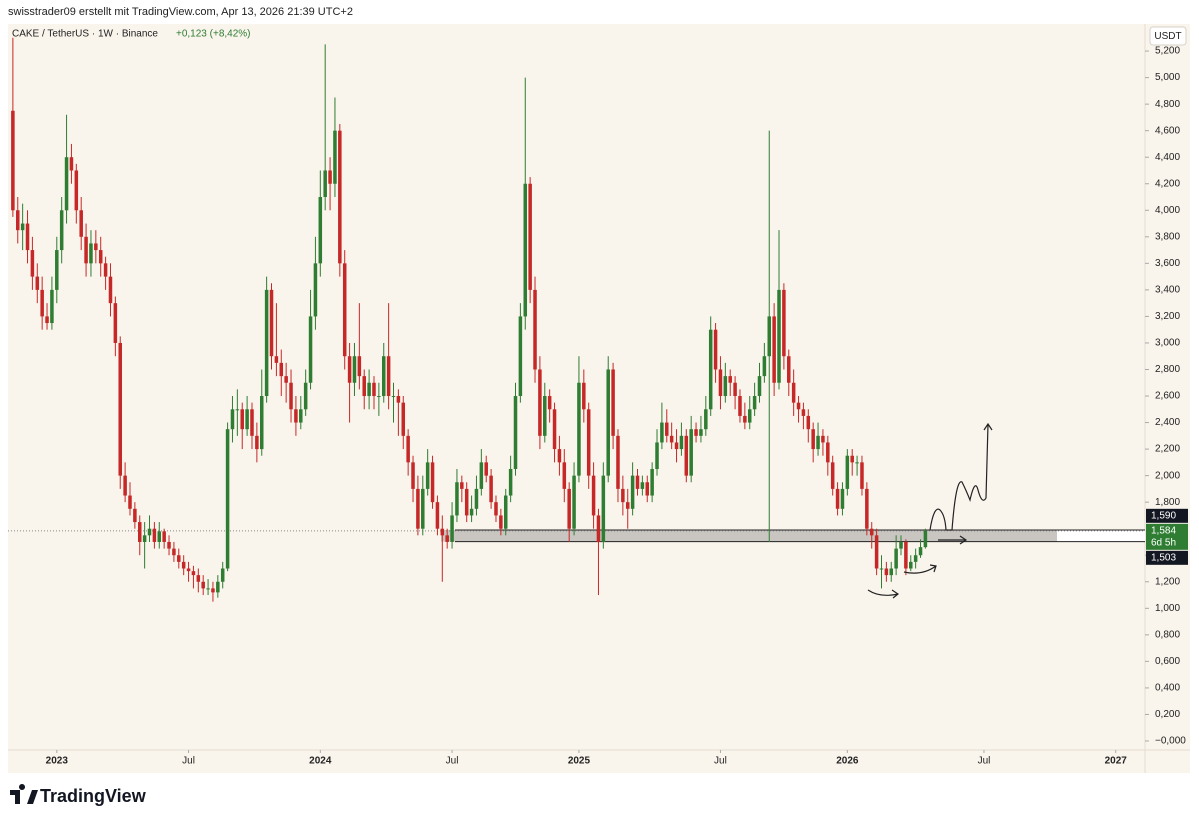  I want to click on logo-icon, so click(24, 794).